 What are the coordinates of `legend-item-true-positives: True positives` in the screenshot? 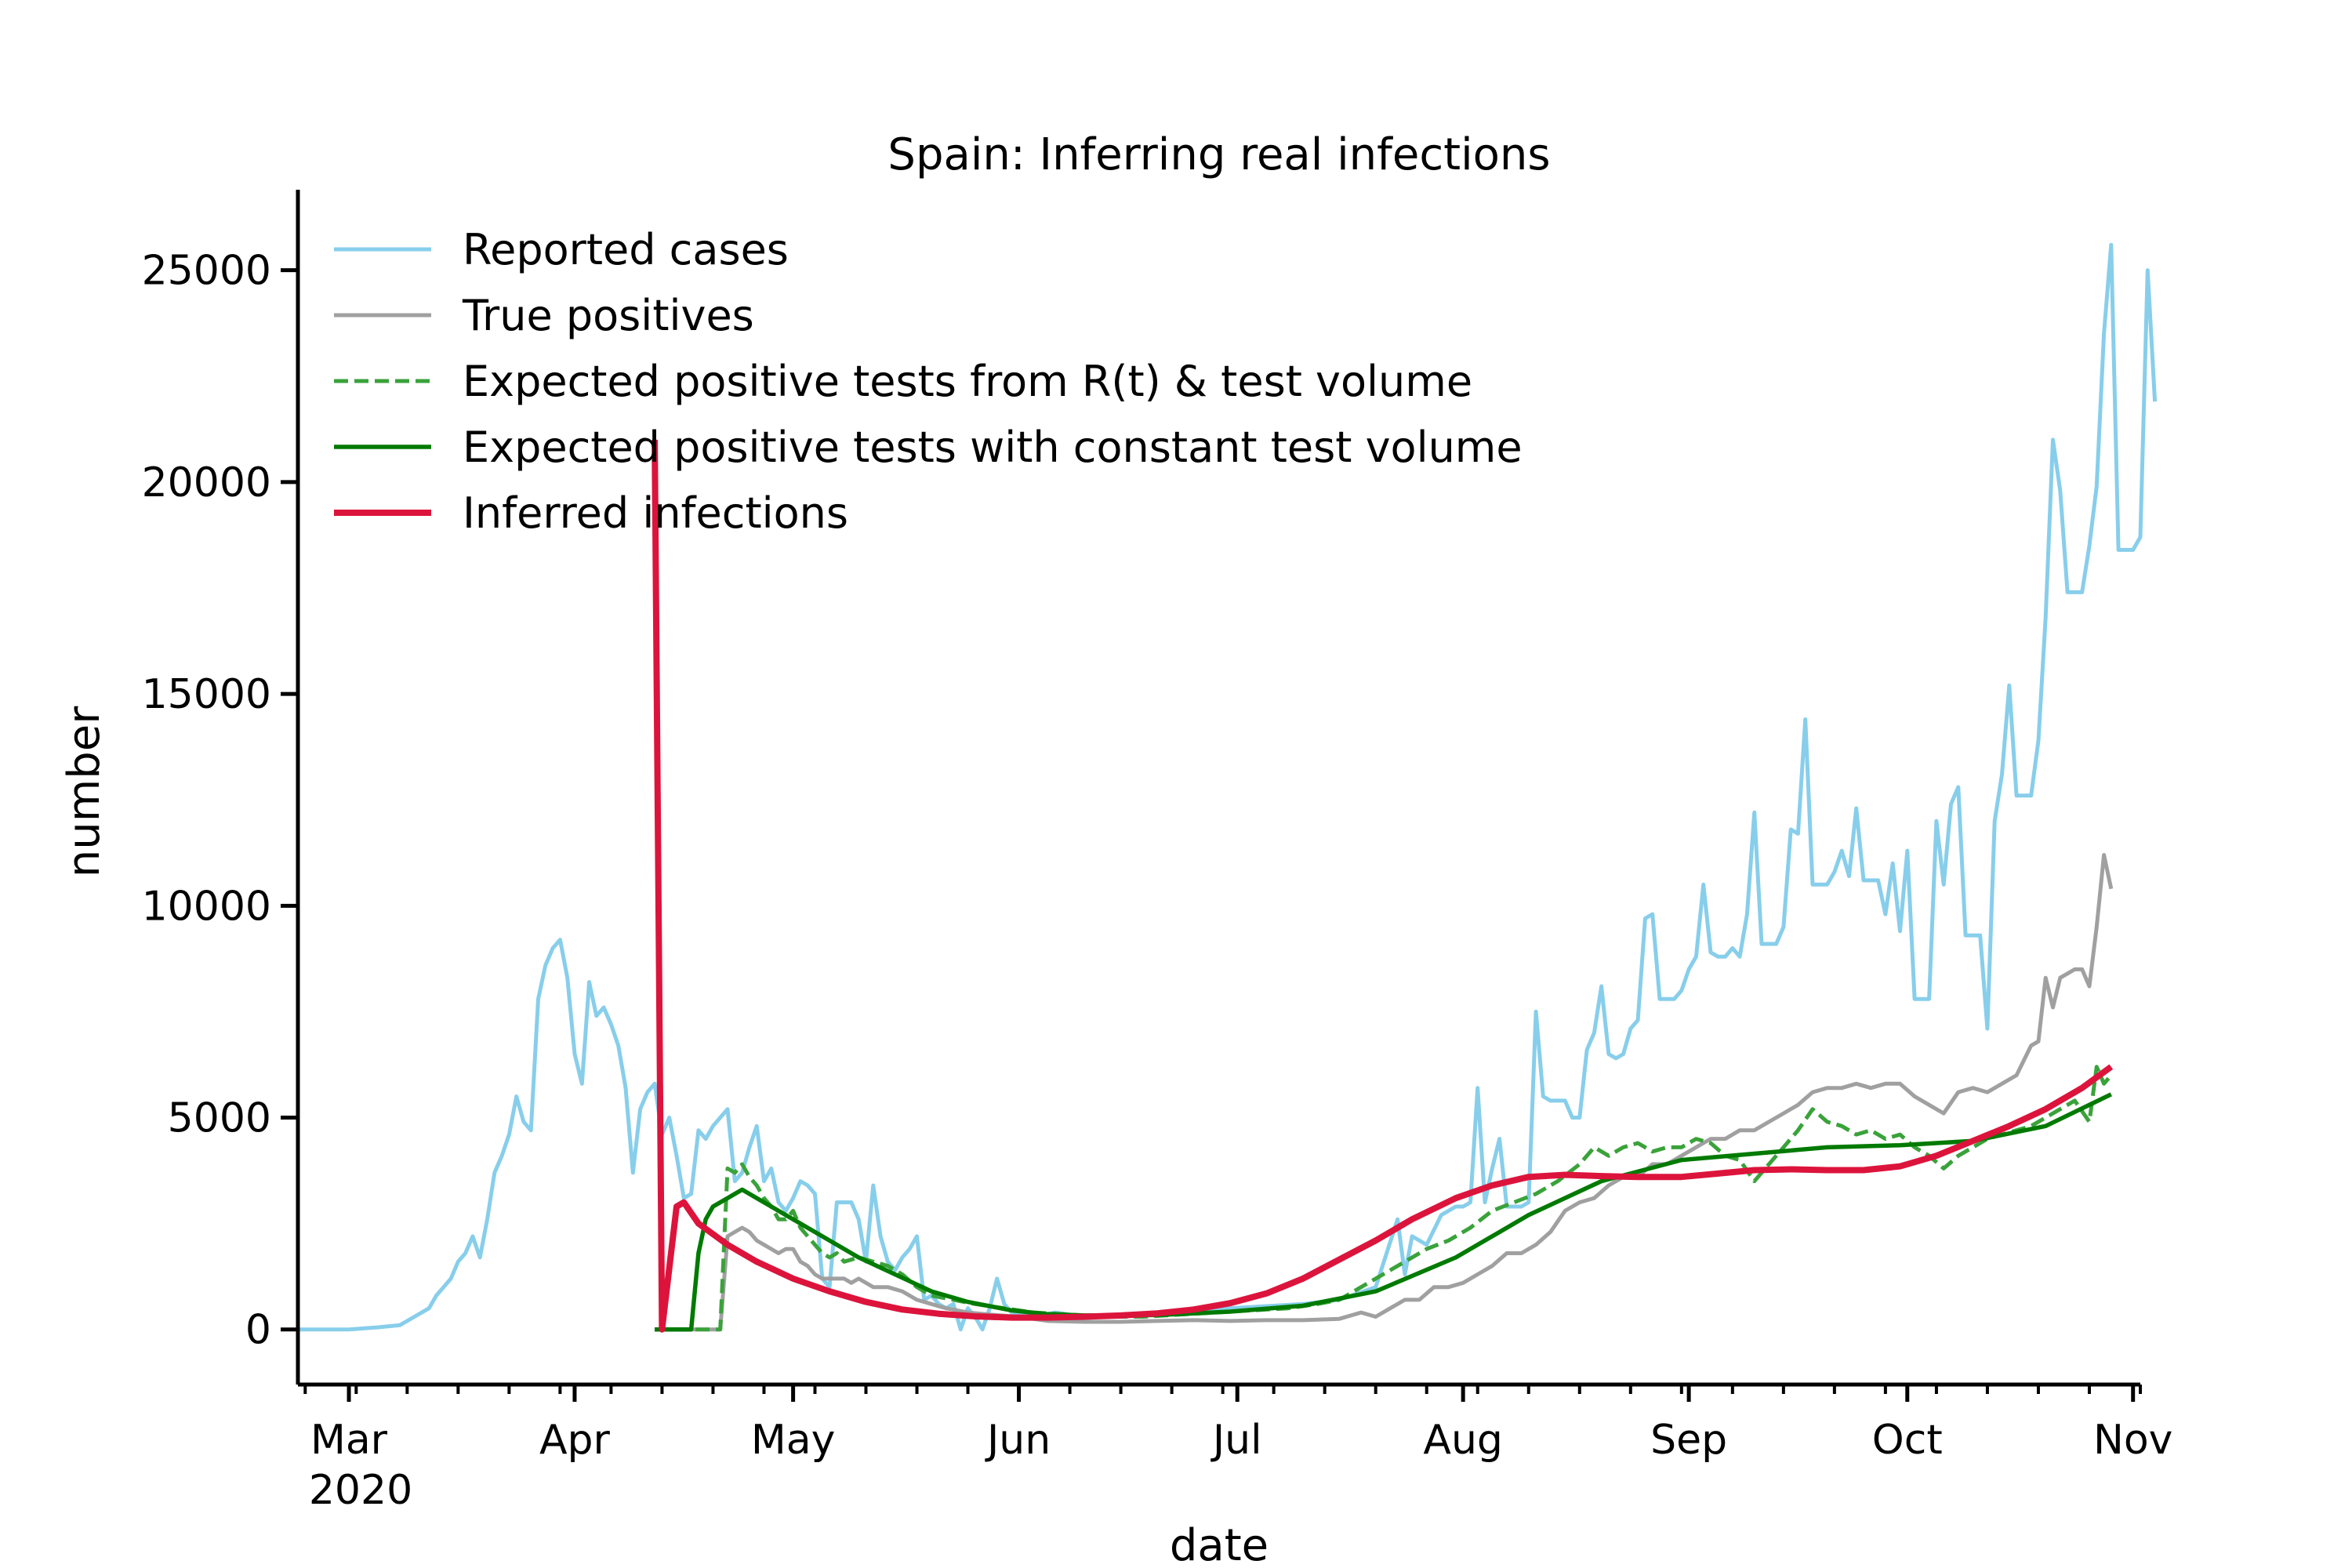 It's located at (544, 315).